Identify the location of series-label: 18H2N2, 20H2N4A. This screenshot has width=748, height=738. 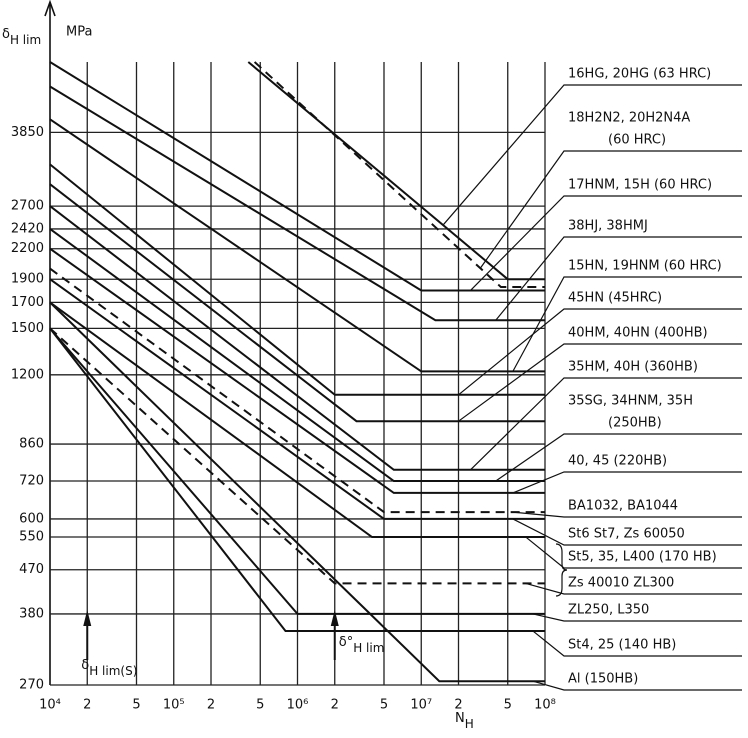
(629, 118).